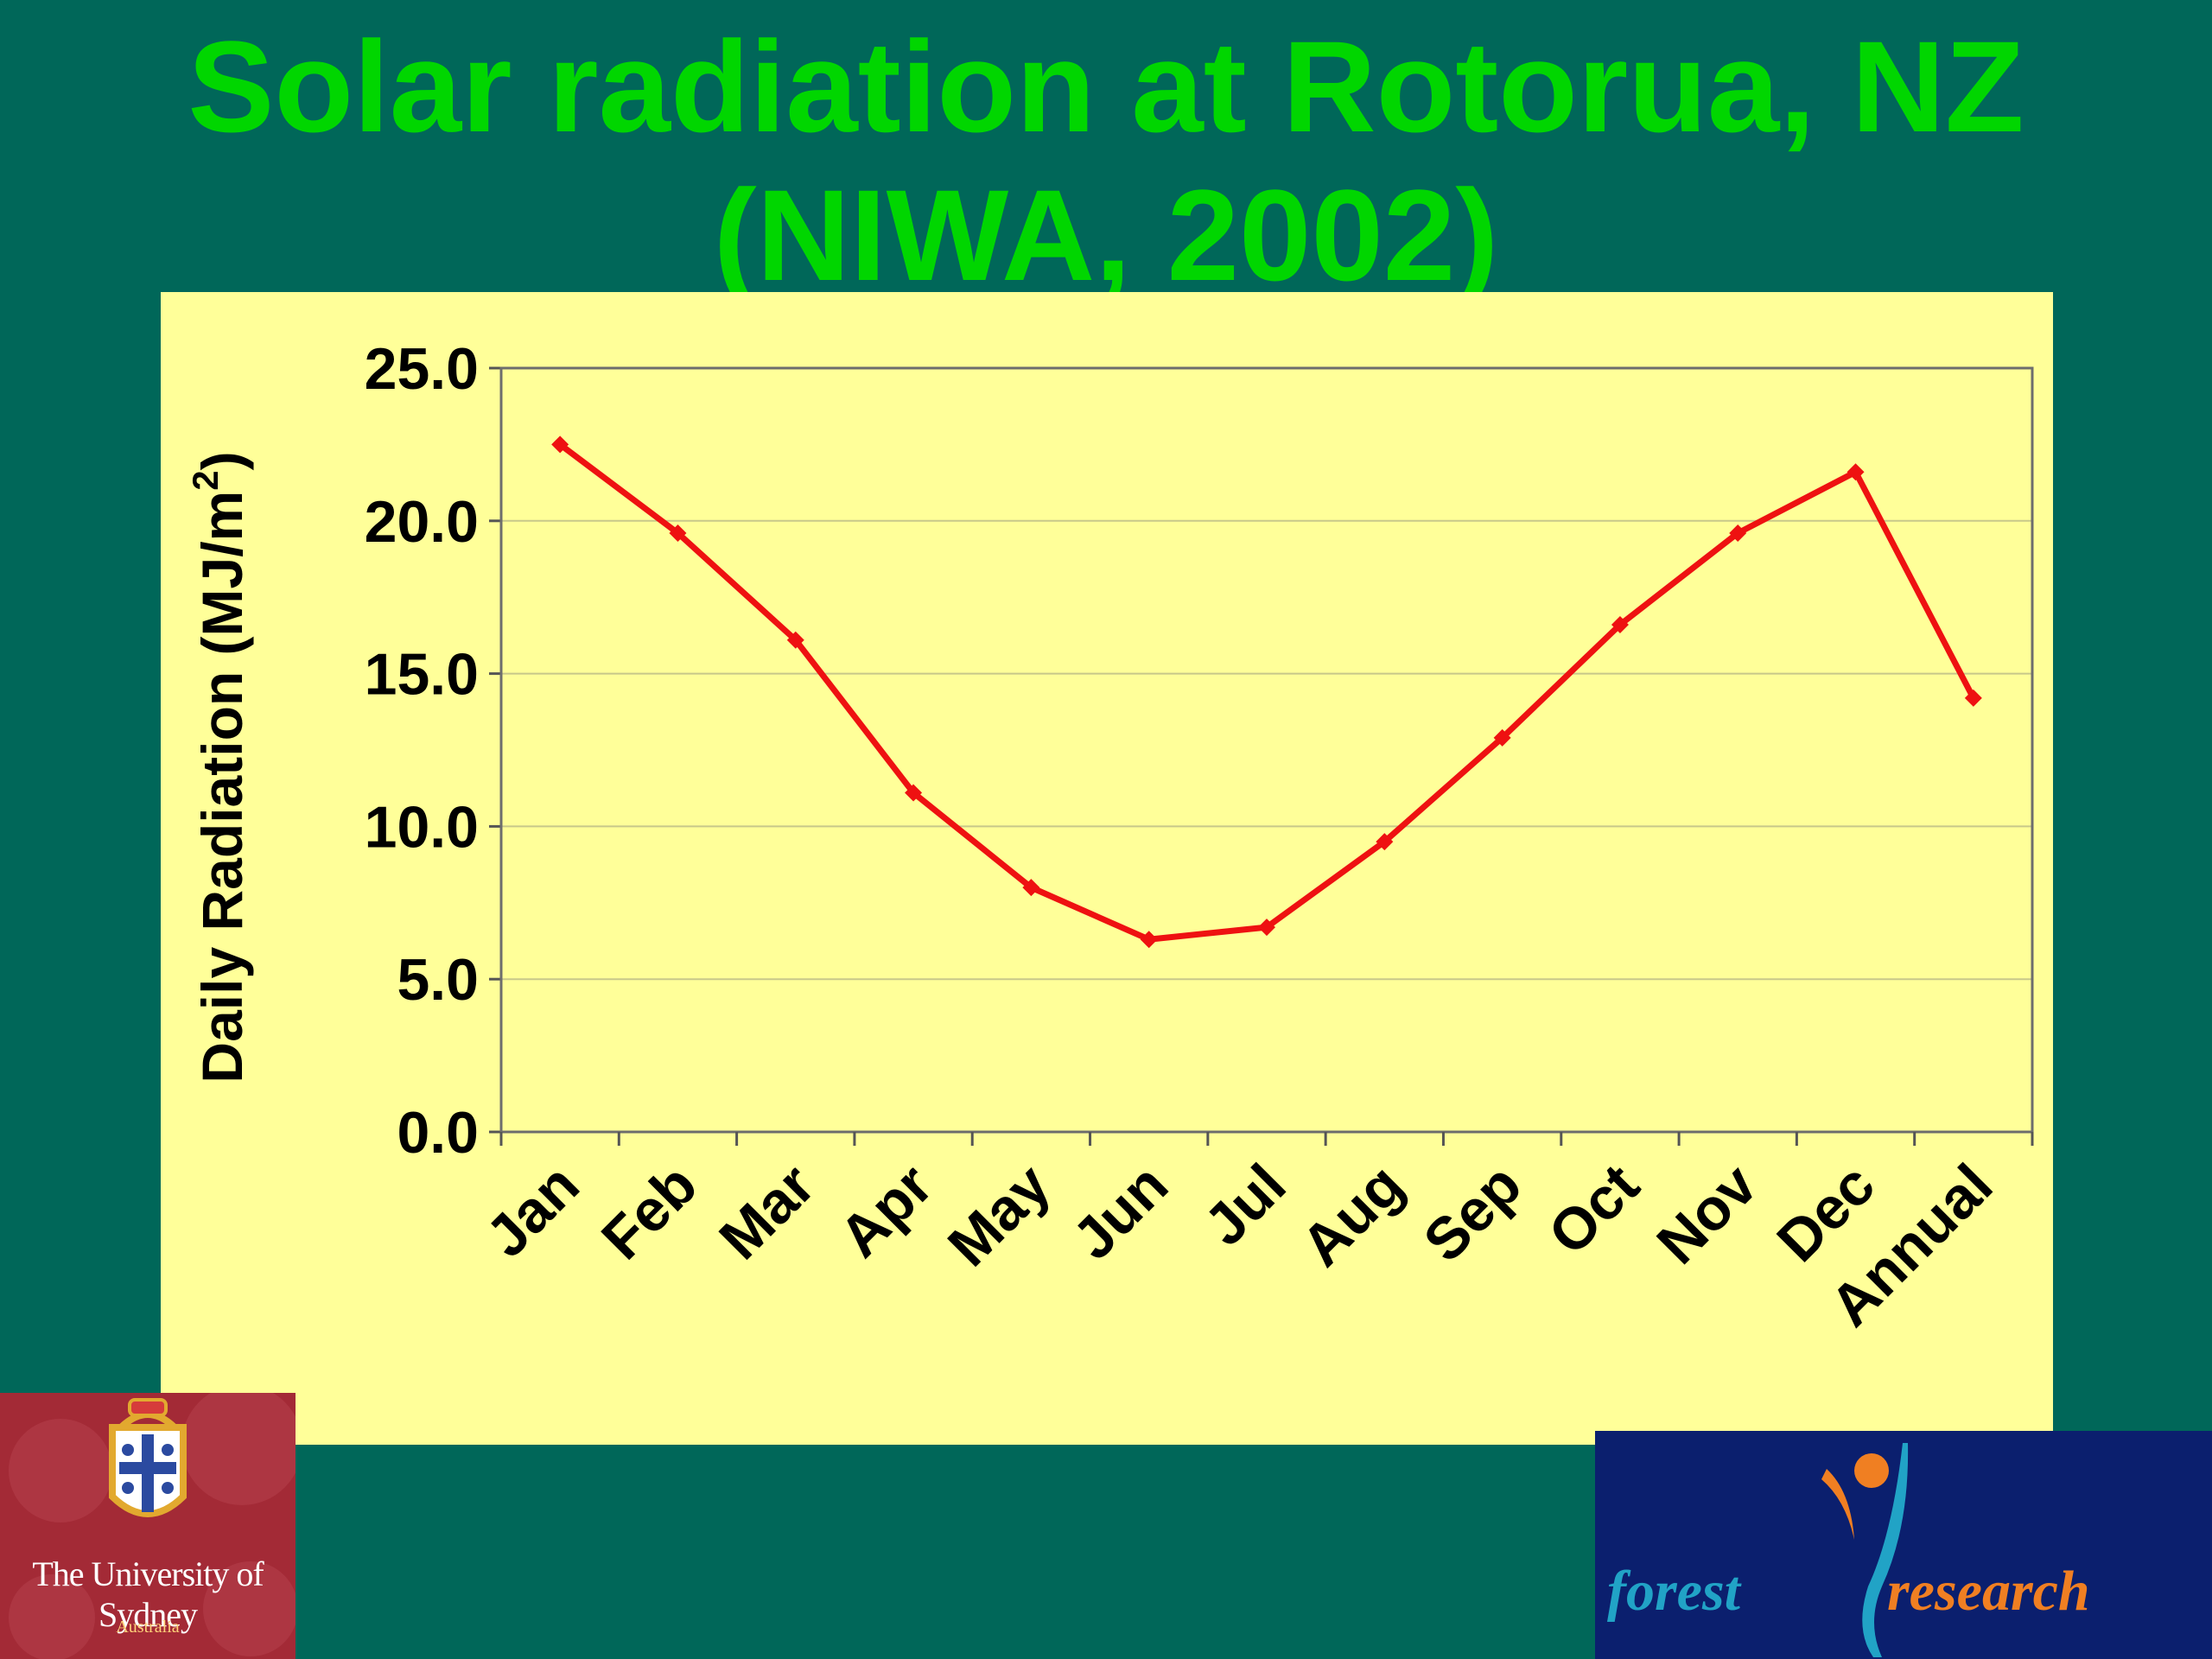 The image size is (2212, 1659). What do you see at coordinates (1594, 1210) in the screenshot?
I see `x-tick-label: Oct` at bounding box center [1594, 1210].